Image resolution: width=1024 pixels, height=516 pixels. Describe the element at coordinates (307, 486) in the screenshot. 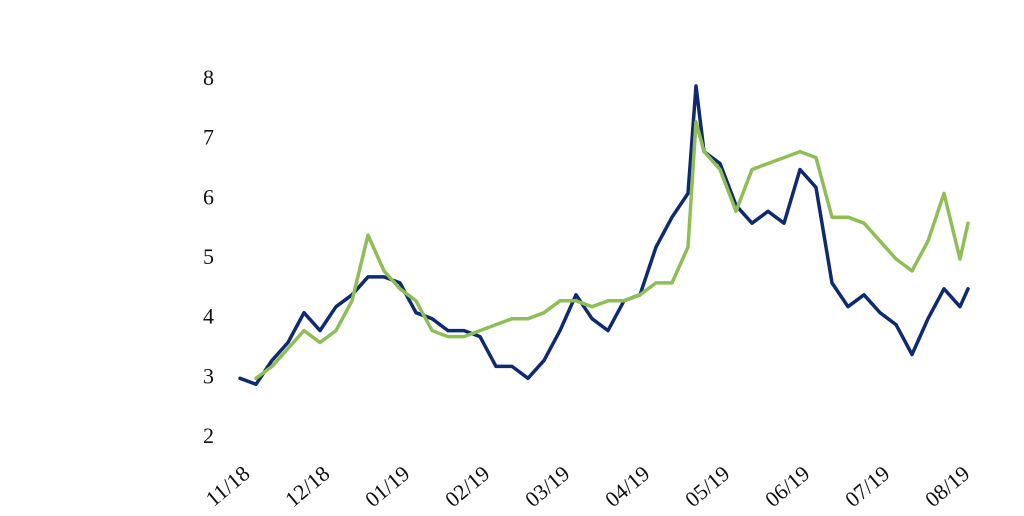

I see `x-tick-label: 12/18` at that location.